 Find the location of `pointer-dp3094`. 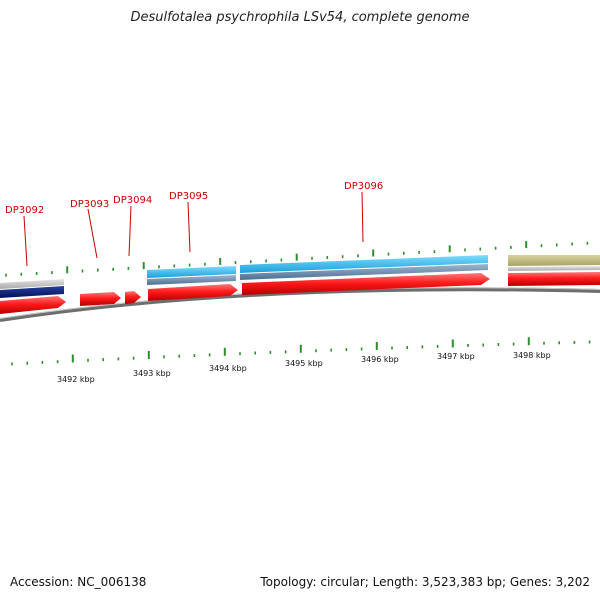

pointer-dp3094 is located at coordinates (130, 231).